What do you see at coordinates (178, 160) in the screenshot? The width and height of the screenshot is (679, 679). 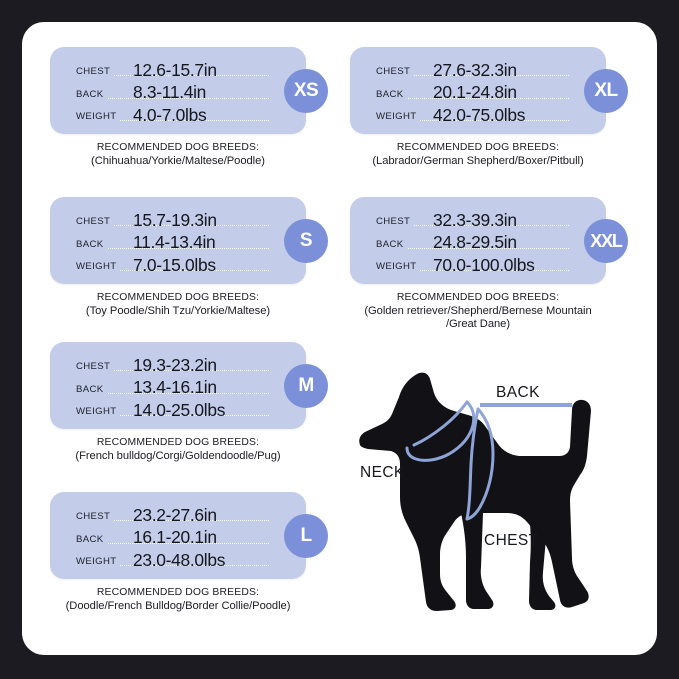 I see `breeds-list: (Chihuahua/Yorkie/Maltese/Poodle)` at bounding box center [178, 160].